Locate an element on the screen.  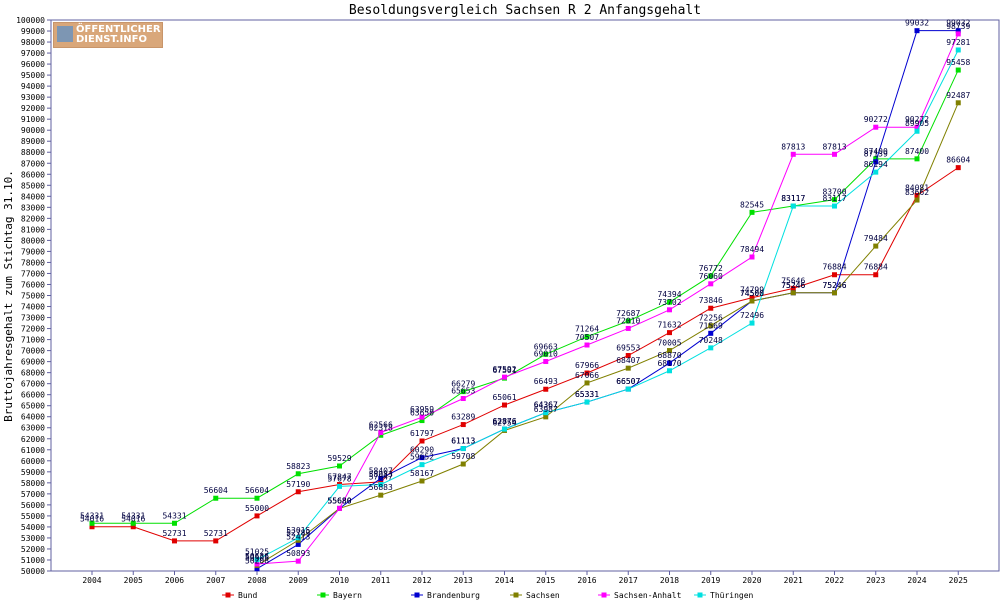
data-label: 69663 is located at coordinates (546, 346).